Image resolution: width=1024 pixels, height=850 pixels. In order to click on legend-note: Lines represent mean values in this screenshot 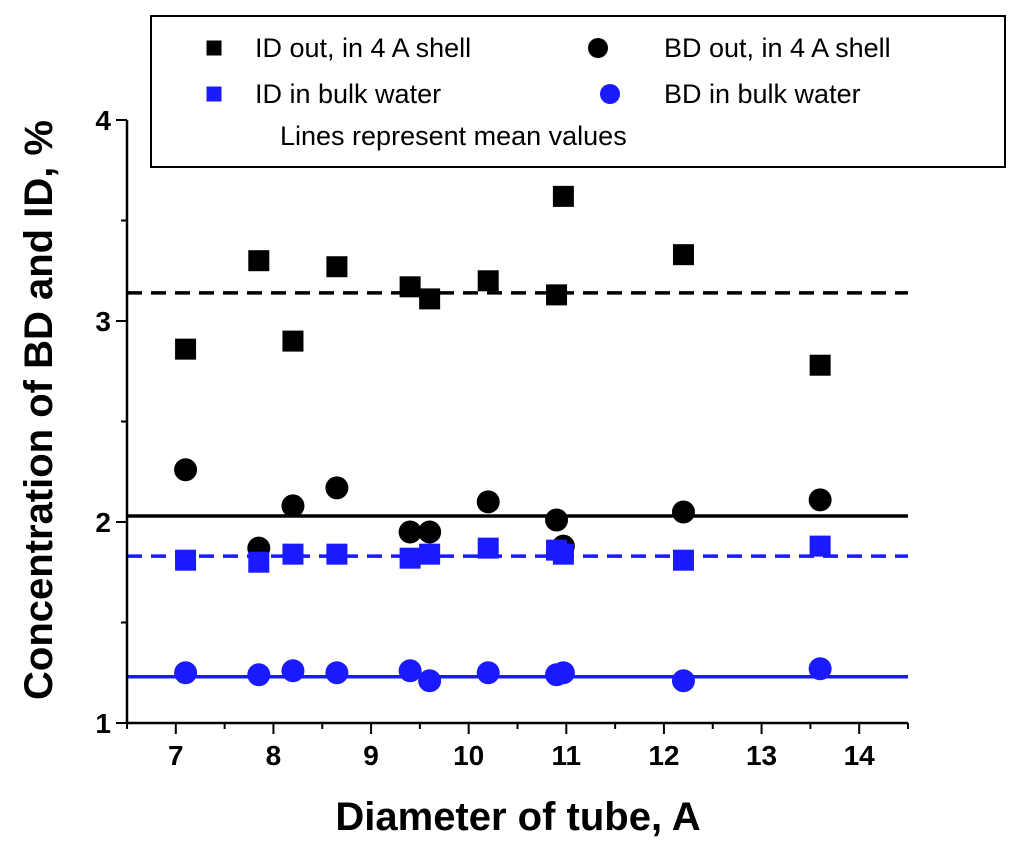, I will do `click(453, 136)`.